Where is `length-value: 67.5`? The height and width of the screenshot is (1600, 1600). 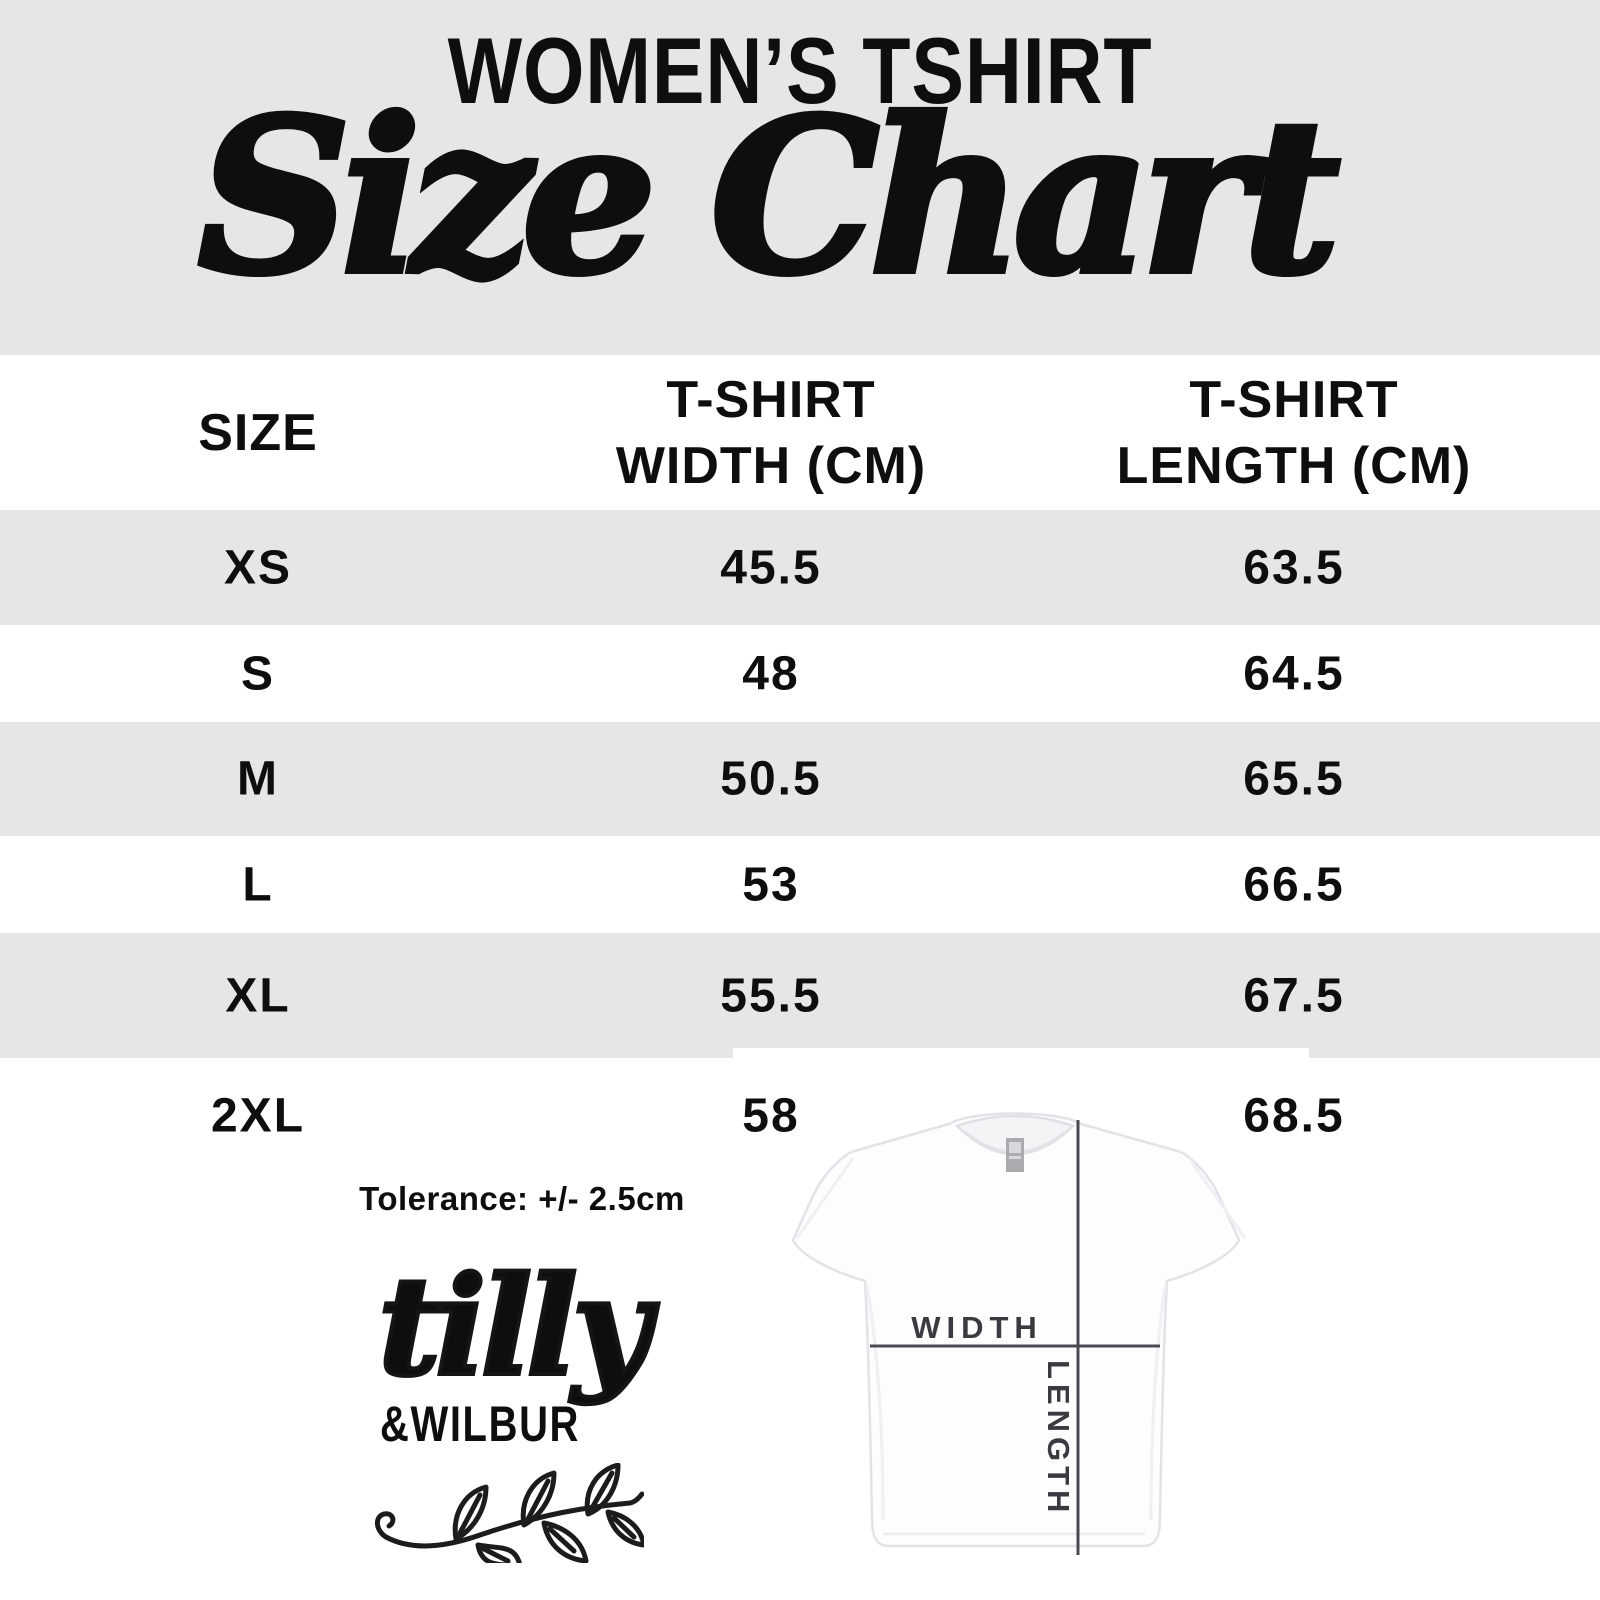
length-value: 67.5 is located at coordinates (1294, 995).